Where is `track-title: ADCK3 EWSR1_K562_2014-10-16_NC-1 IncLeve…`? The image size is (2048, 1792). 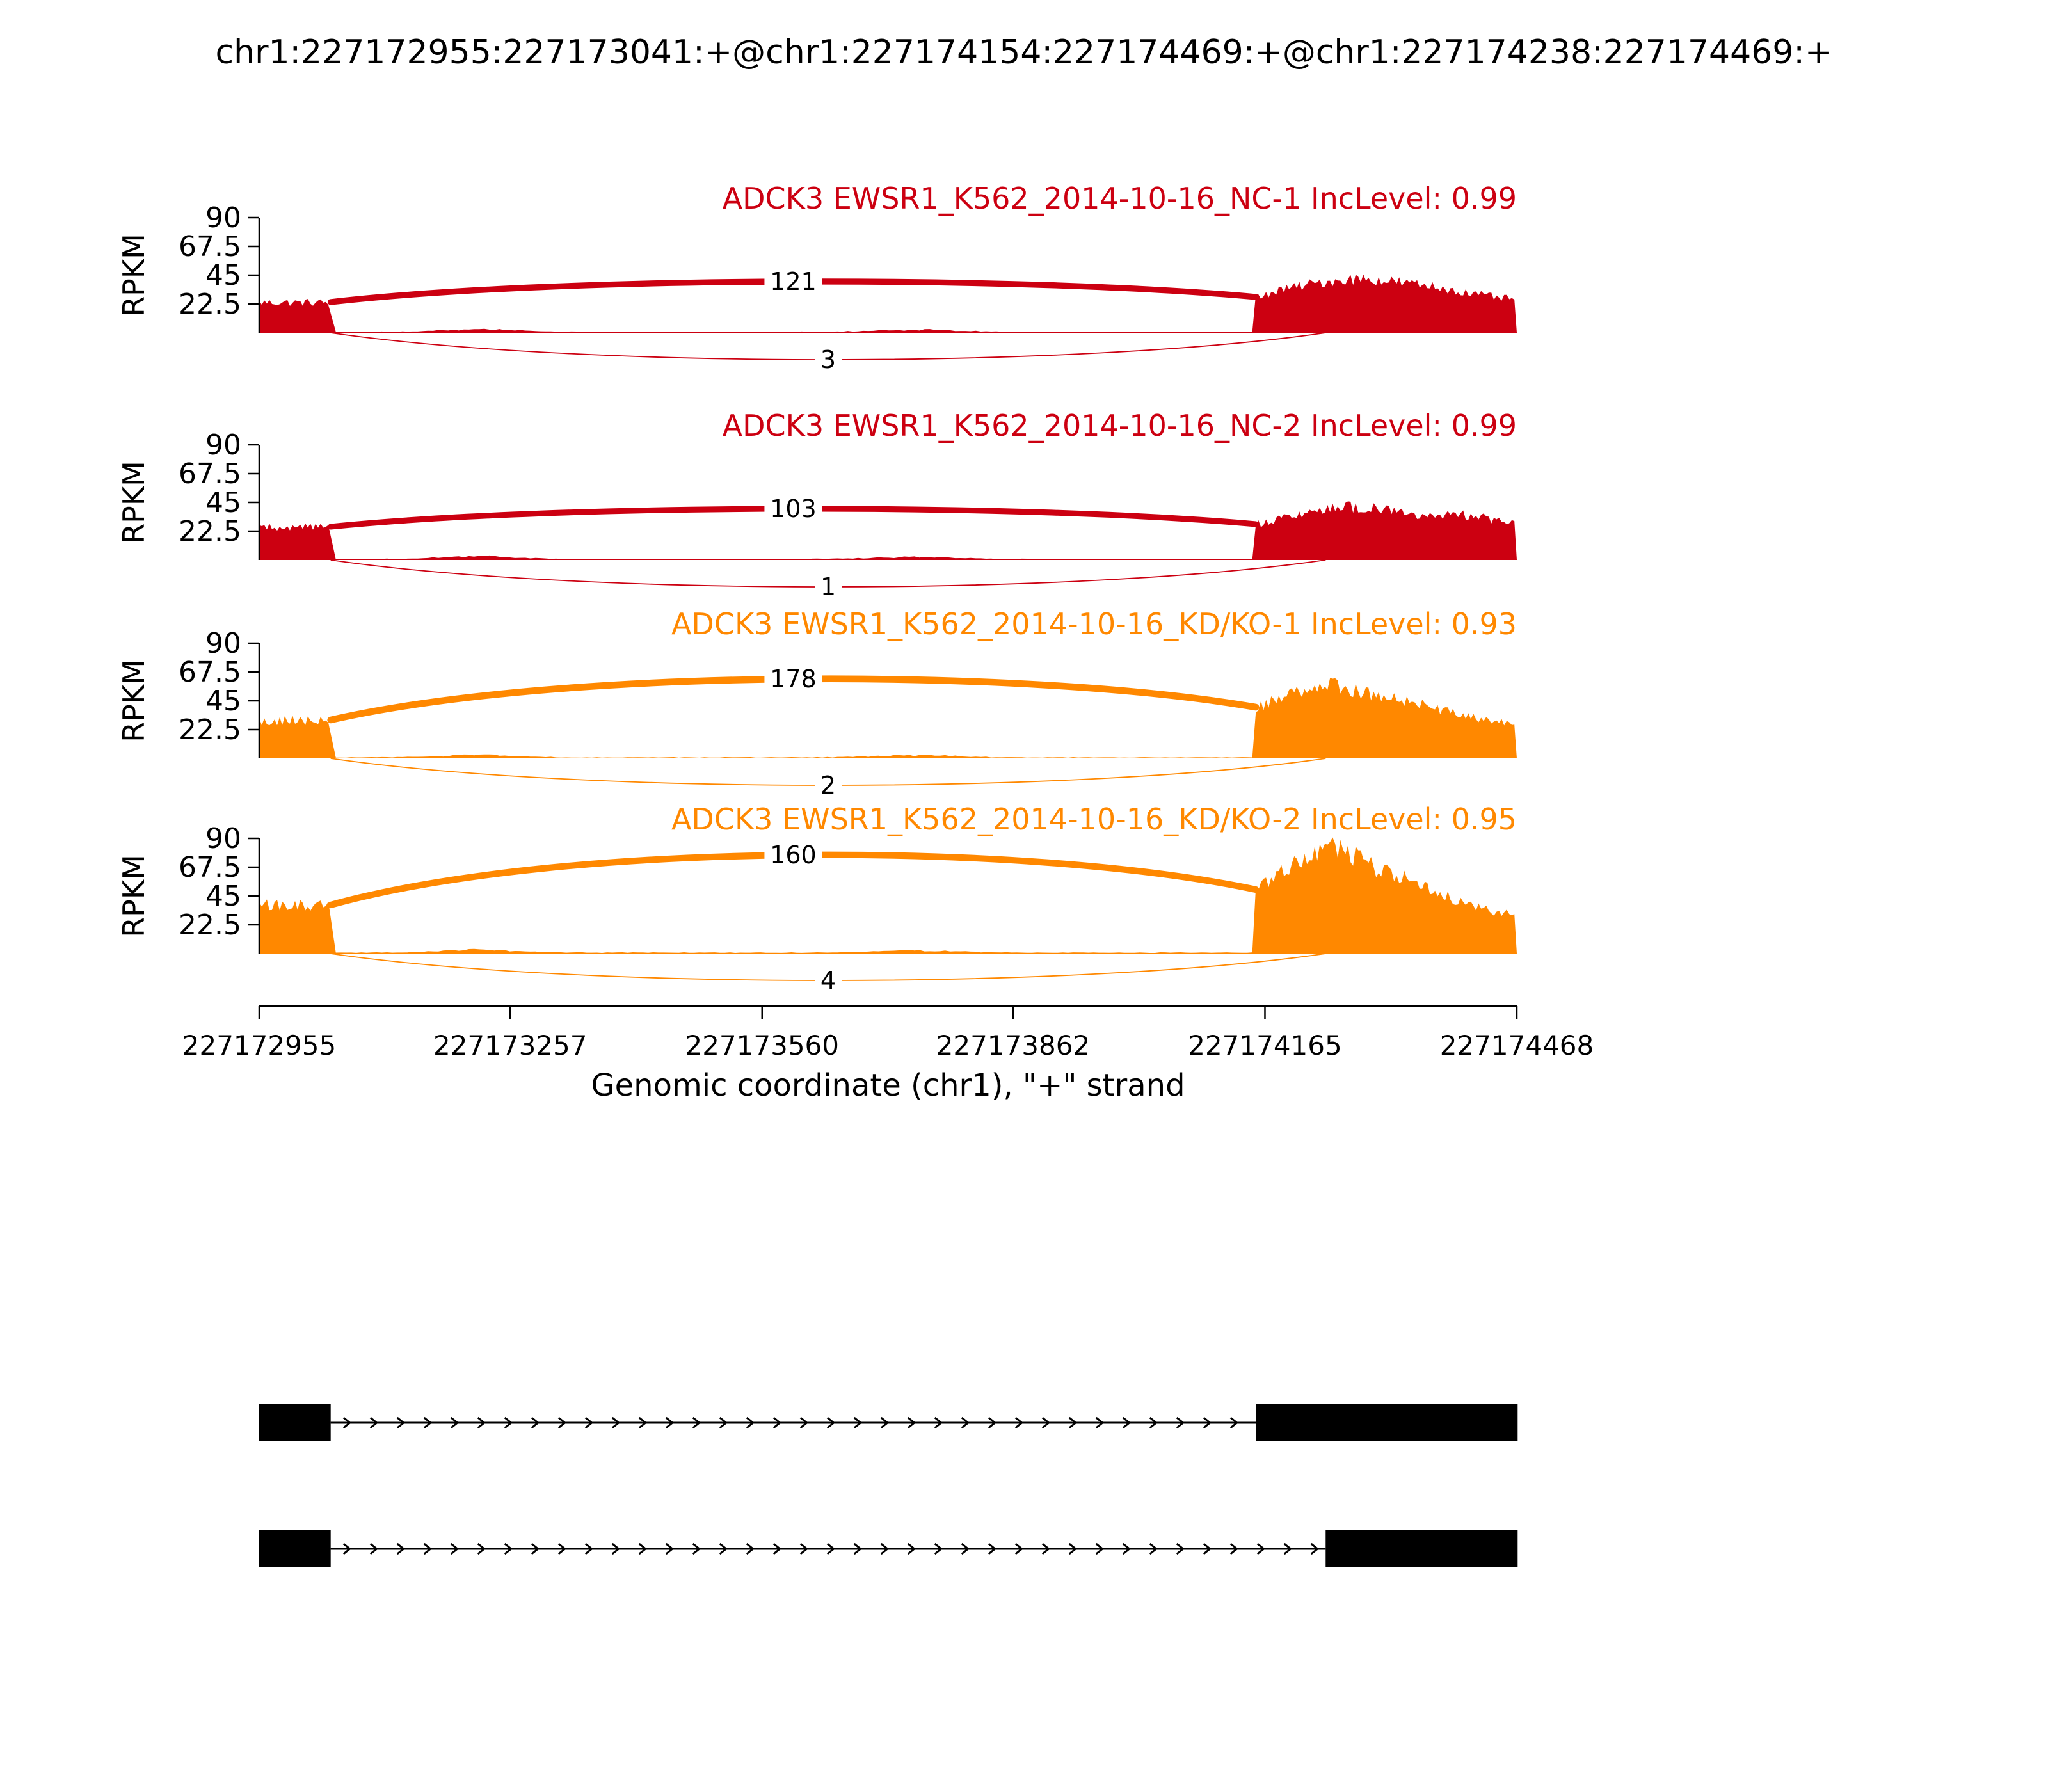
track-title: ADCK3 EWSR1_K562_2014-10-16_NC-1 IncLeve… is located at coordinates (1120, 198).